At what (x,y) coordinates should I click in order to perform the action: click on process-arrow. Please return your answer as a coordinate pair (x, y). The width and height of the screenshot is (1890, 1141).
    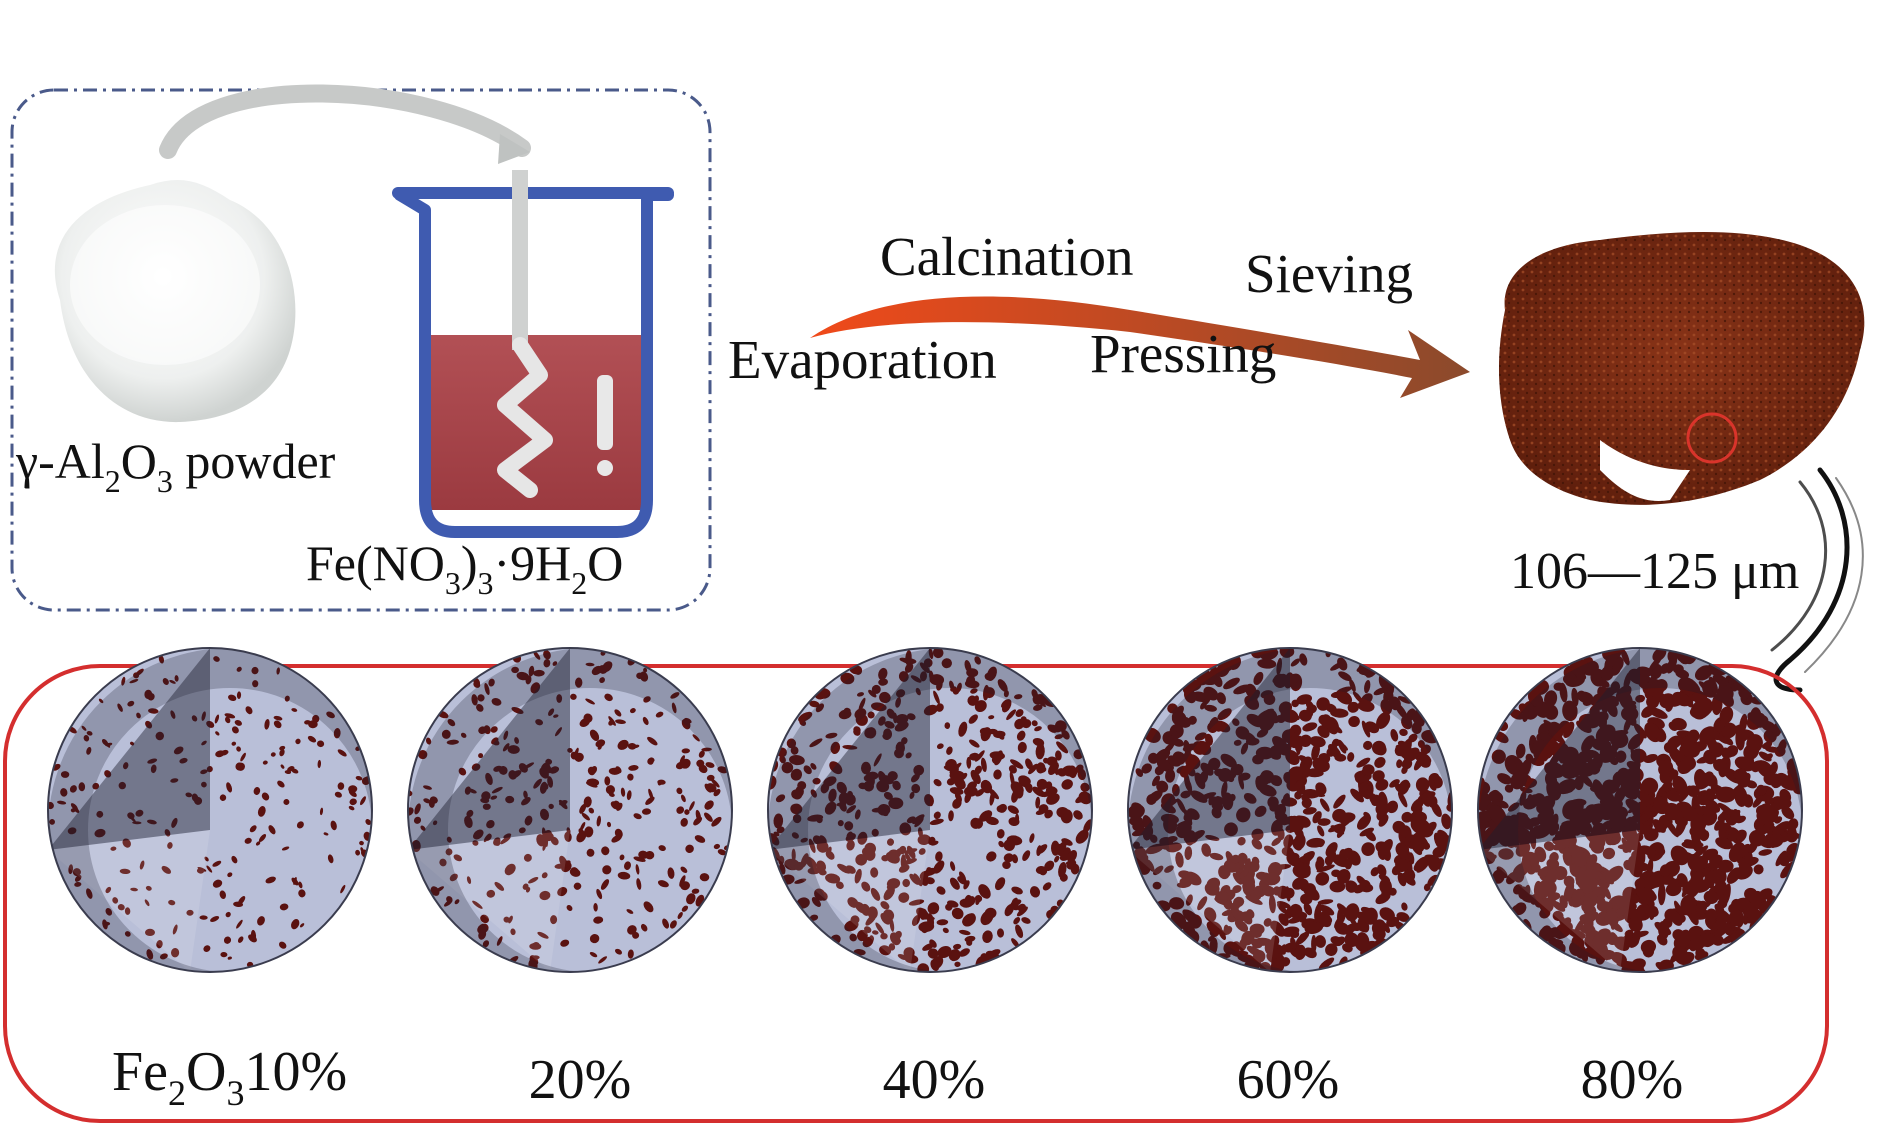
    Looking at the image, I should click on (1140, 347).